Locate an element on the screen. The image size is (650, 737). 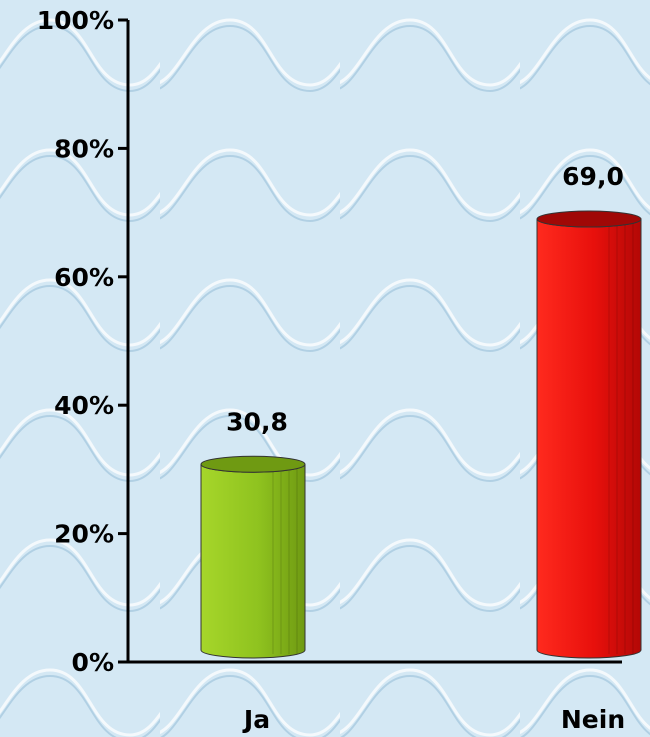
x-category-label: Ja is located at coordinates (256, 719).